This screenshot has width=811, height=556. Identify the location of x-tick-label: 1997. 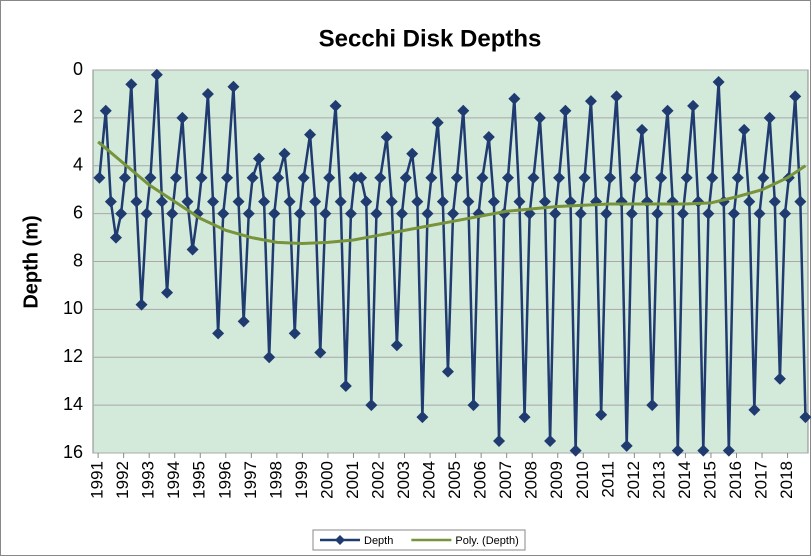
(250, 480).